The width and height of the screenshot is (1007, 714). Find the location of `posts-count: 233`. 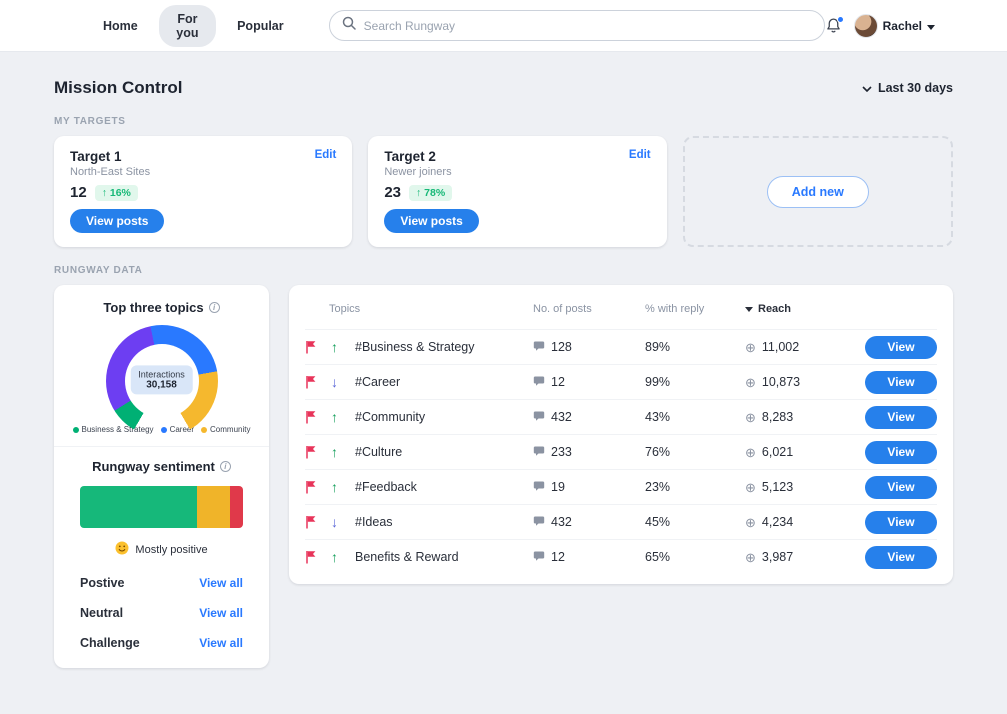

posts-count: 233 is located at coordinates (561, 452).